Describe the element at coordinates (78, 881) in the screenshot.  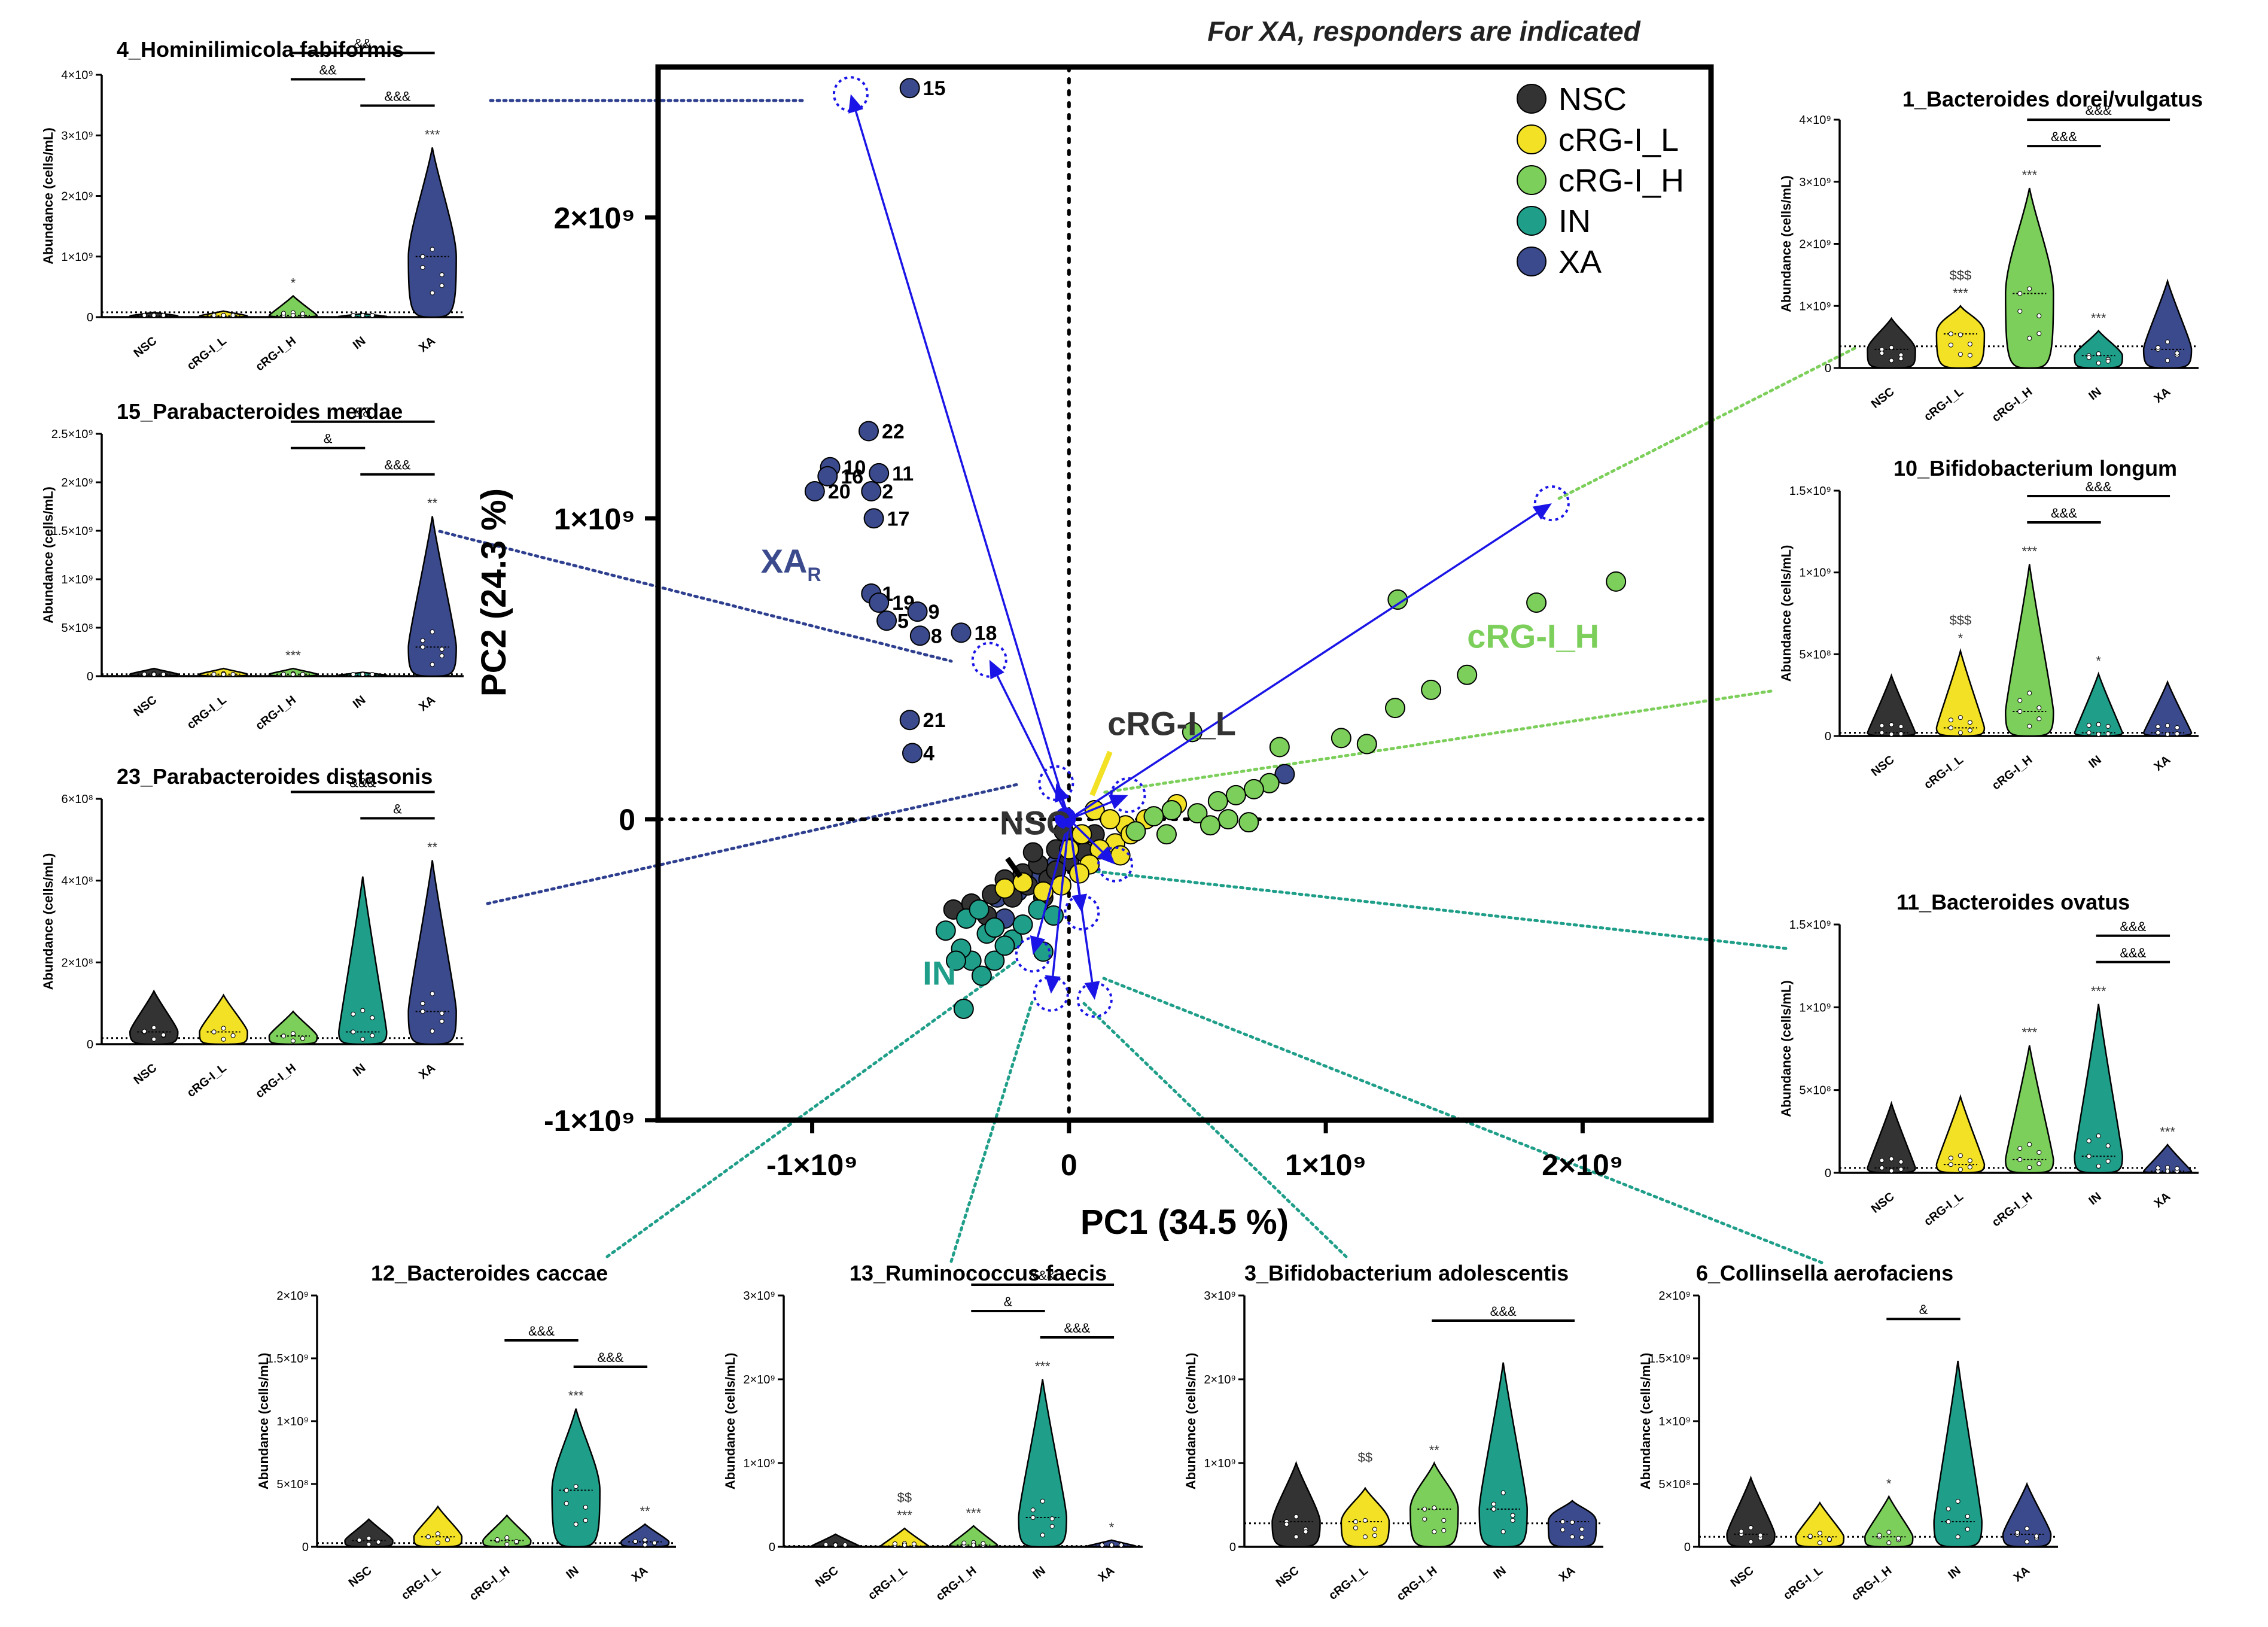
I see `violin-y-tick-label: 4×10⁸` at that location.